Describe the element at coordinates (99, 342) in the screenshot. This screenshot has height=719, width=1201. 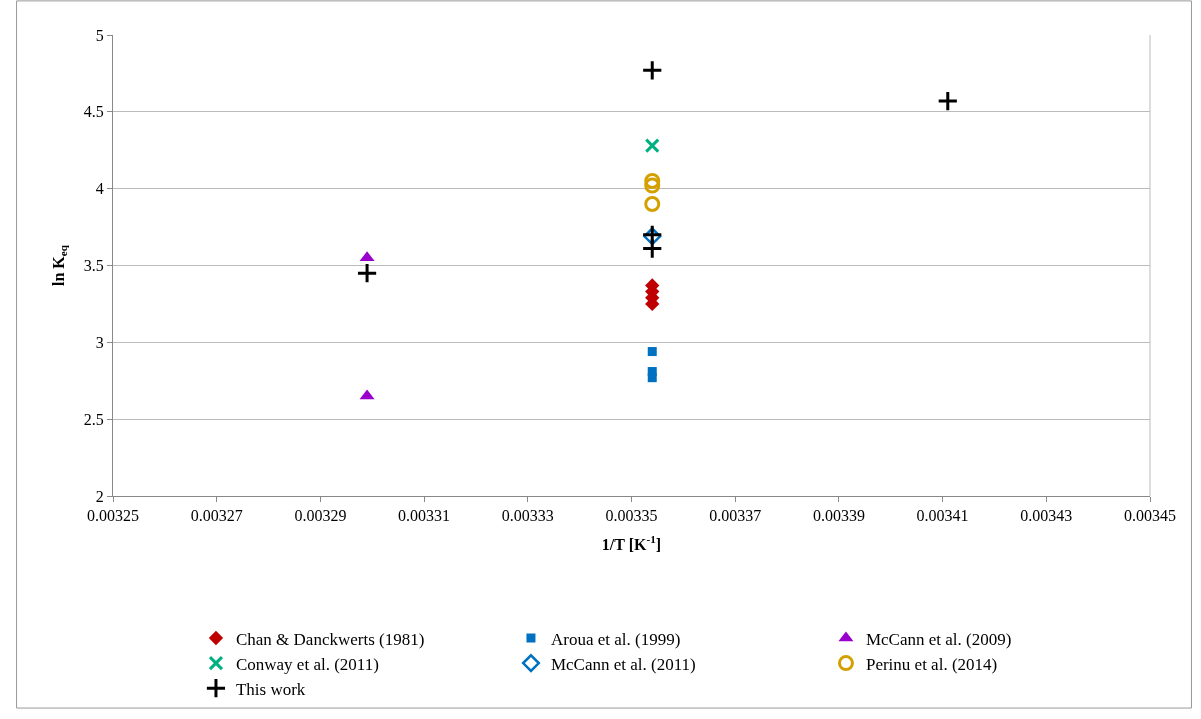
I see `y-tick-label: 3` at that location.